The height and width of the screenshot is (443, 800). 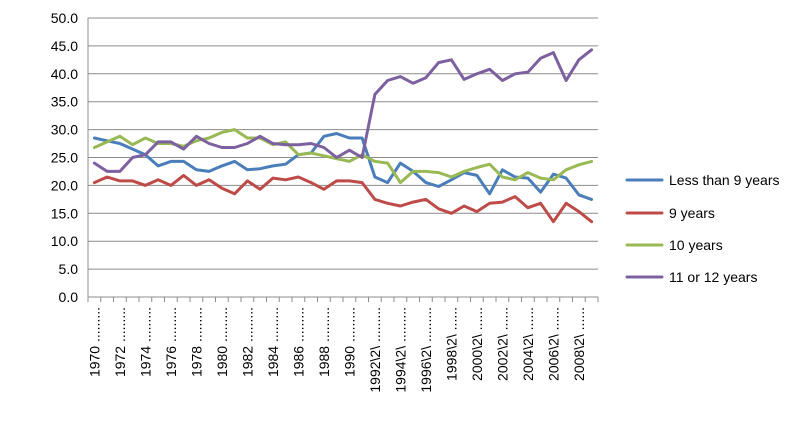 I want to click on y-tick-label: 0.0, so click(x=69, y=297).